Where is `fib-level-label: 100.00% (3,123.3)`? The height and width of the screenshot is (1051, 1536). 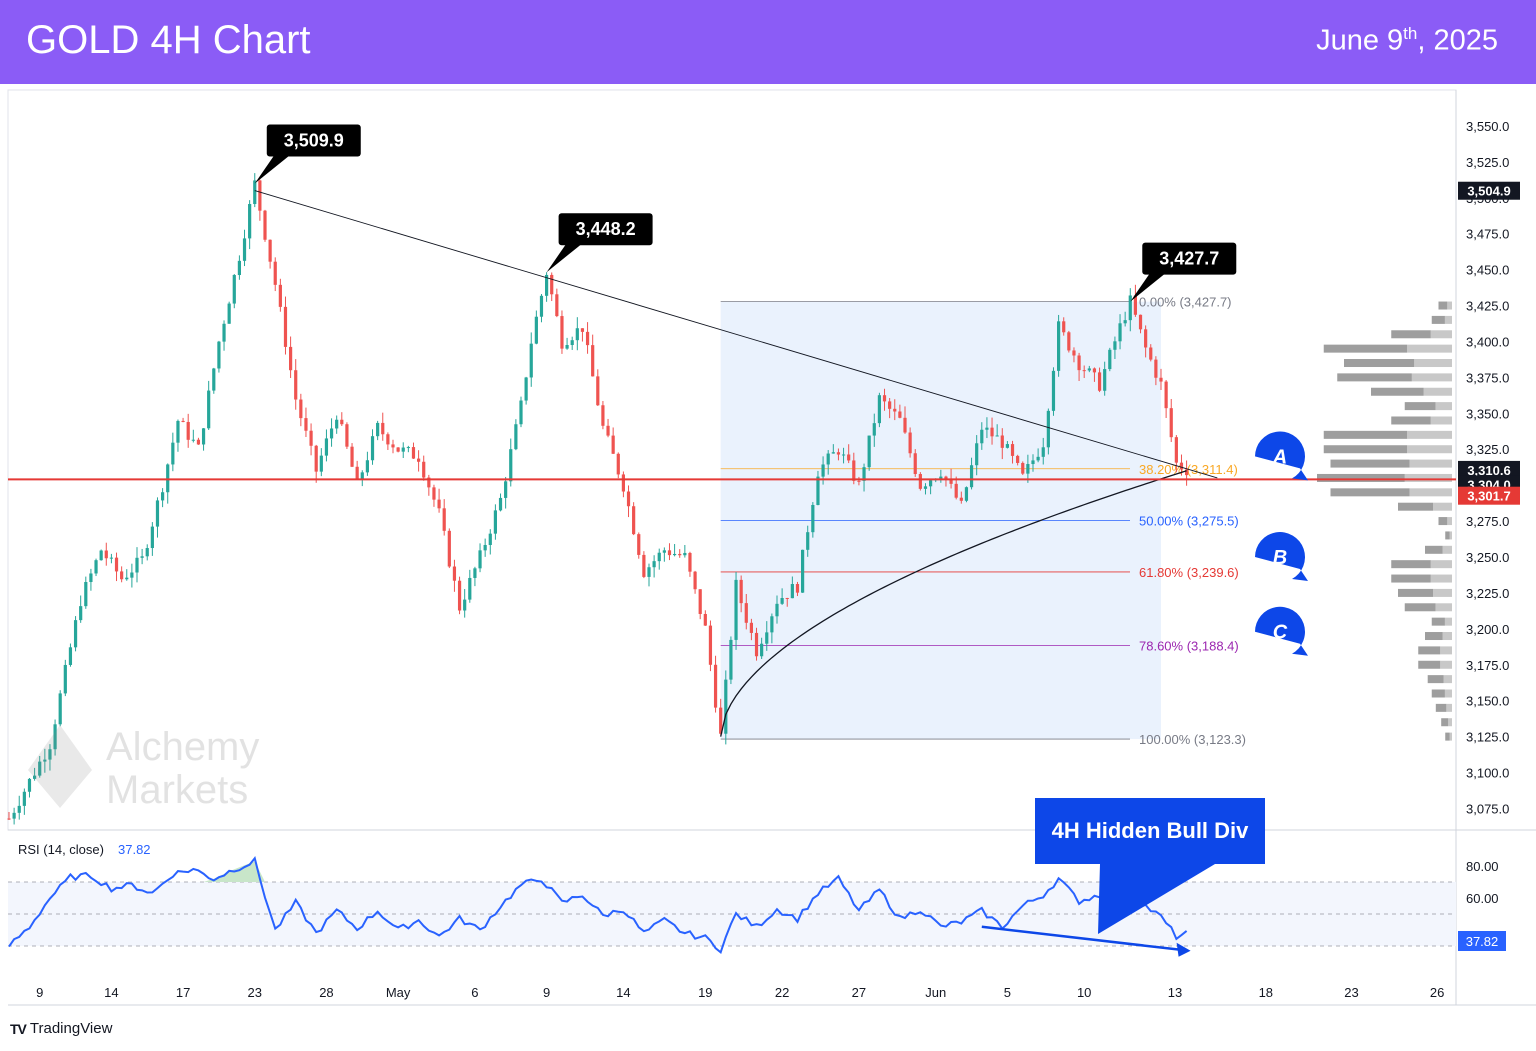
fib-level-label: 100.00% (3,123.3) is located at coordinates (1192, 739).